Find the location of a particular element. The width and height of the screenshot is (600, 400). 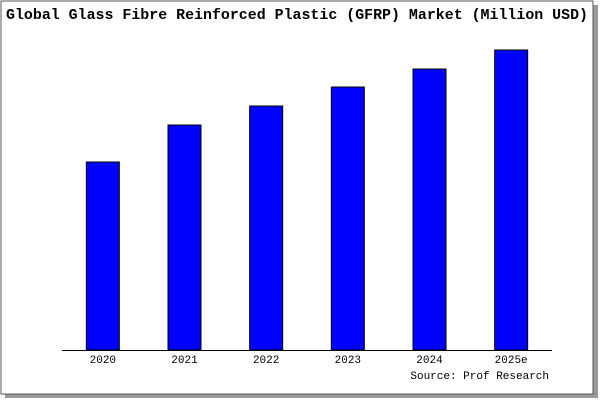

x-tick-label: 2024 is located at coordinates (429, 361).